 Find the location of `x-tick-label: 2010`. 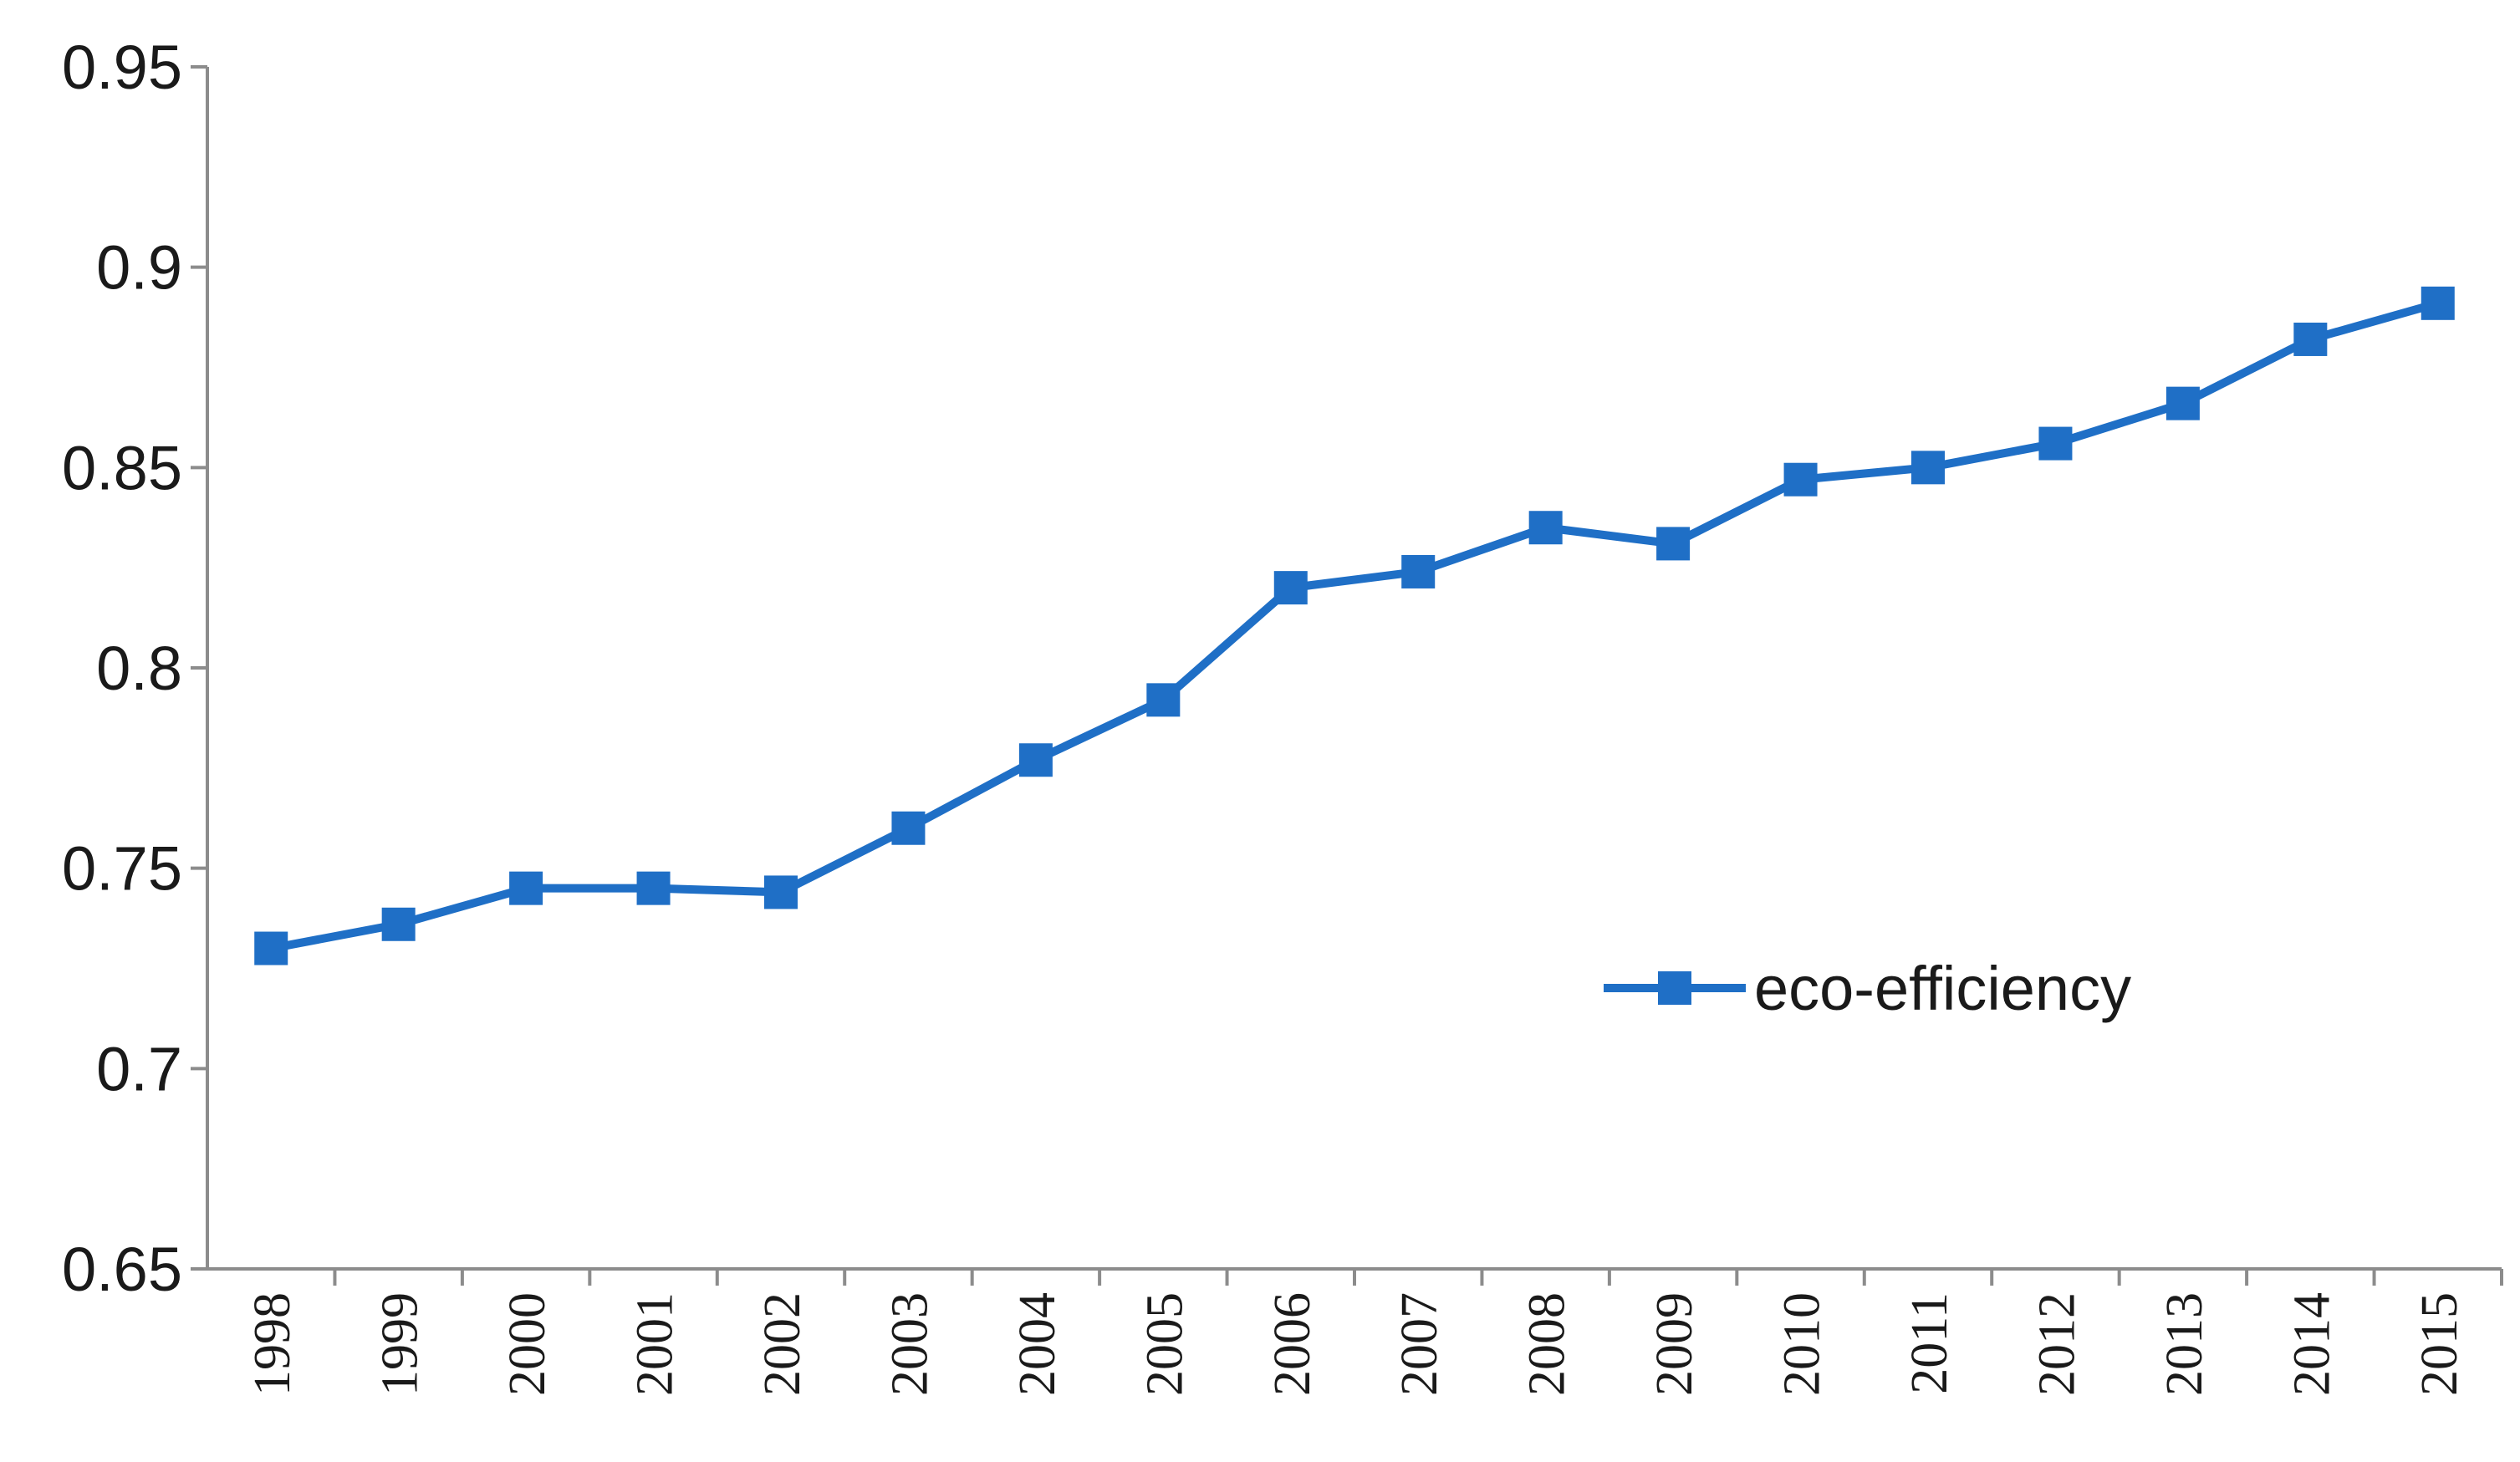

x-tick-label: 2010 is located at coordinates (1802, 1344).